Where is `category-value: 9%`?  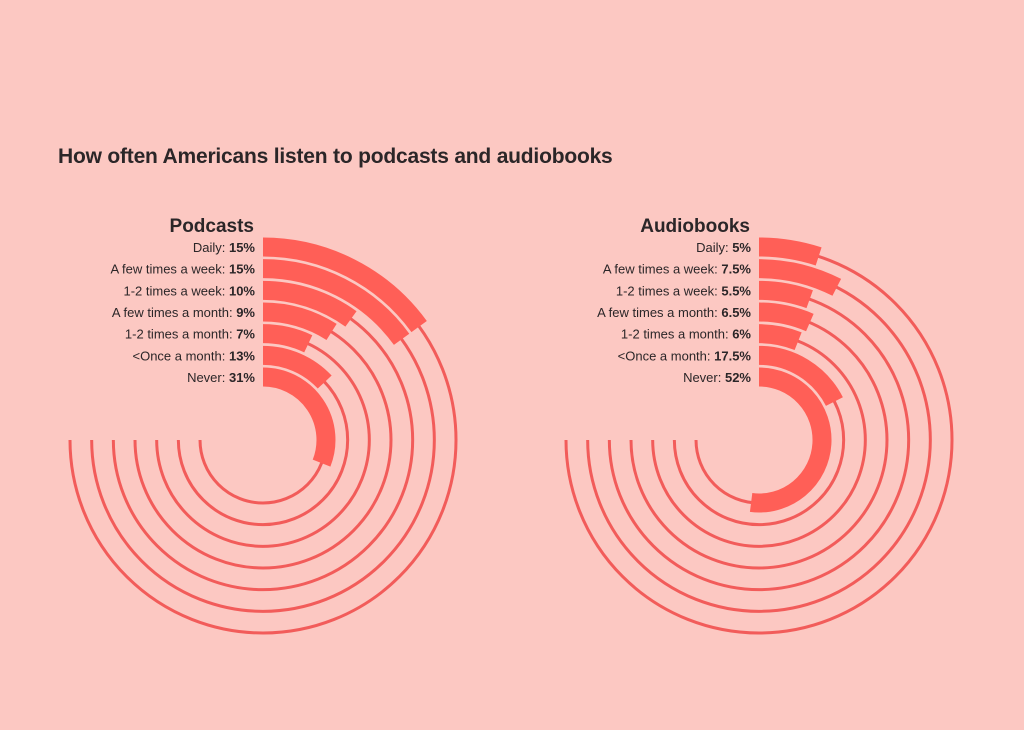
category-value: 9% is located at coordinates (245, 312).